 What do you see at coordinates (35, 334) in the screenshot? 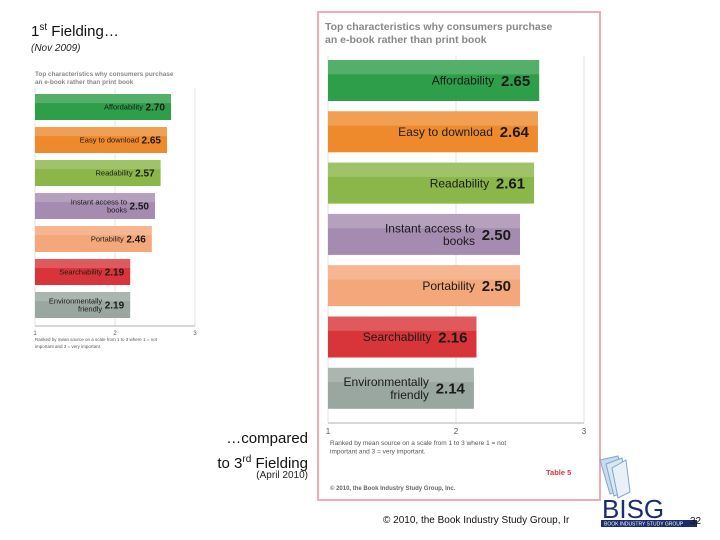
I see `chart-1-tick-label: 1` at bounding box center [35, 334].